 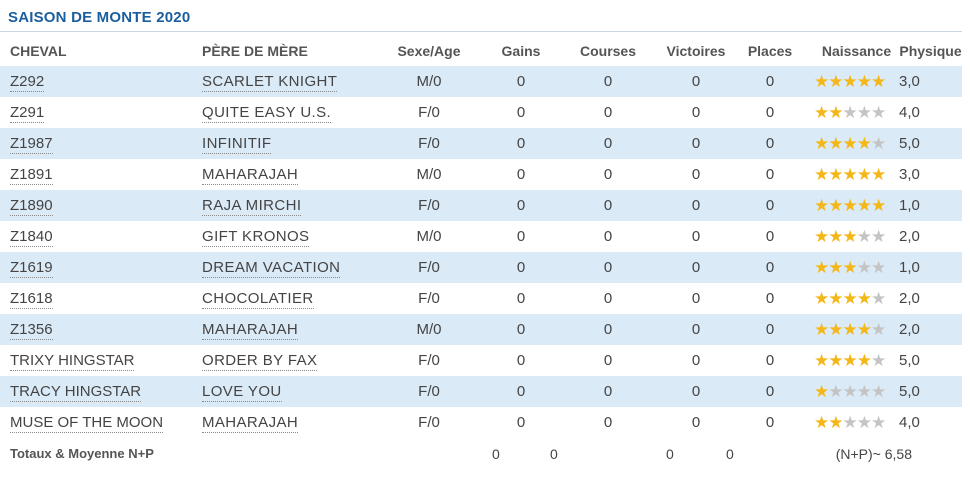 I want to click on header-cheval: CHEVAL, so click(x=38, y=50).